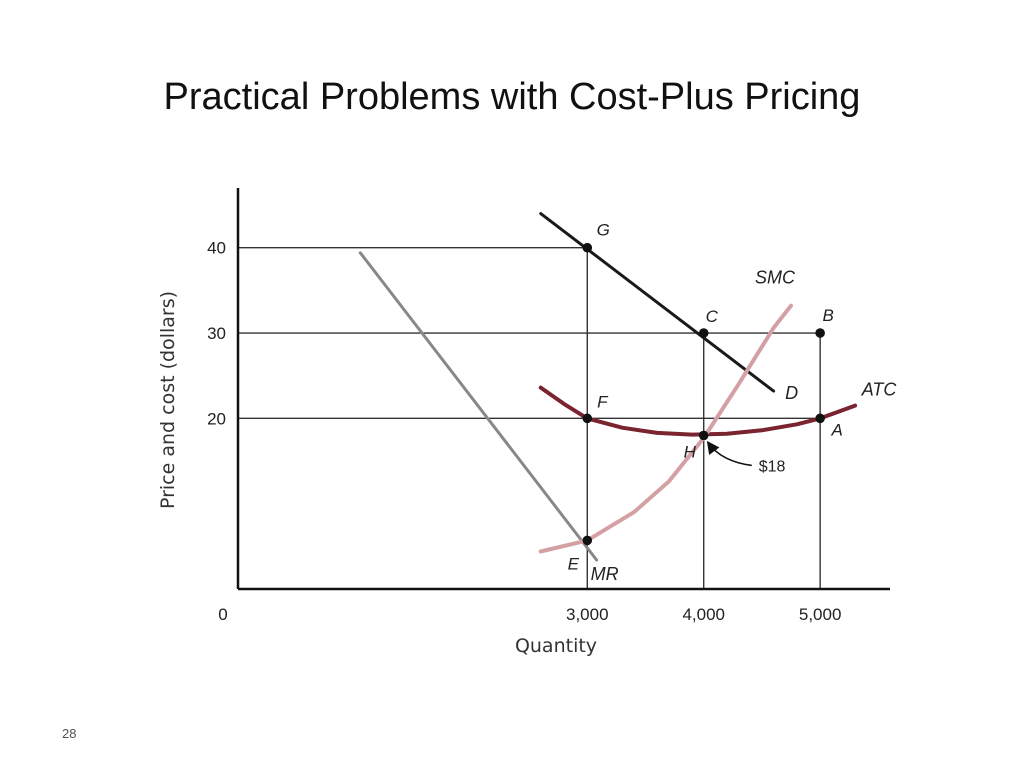 The height and width of the screenshot is (768, 1024). What do you see at coordinates (820, 418) in the screenshot?
I see `point-a` at bounding box center [820, 418].